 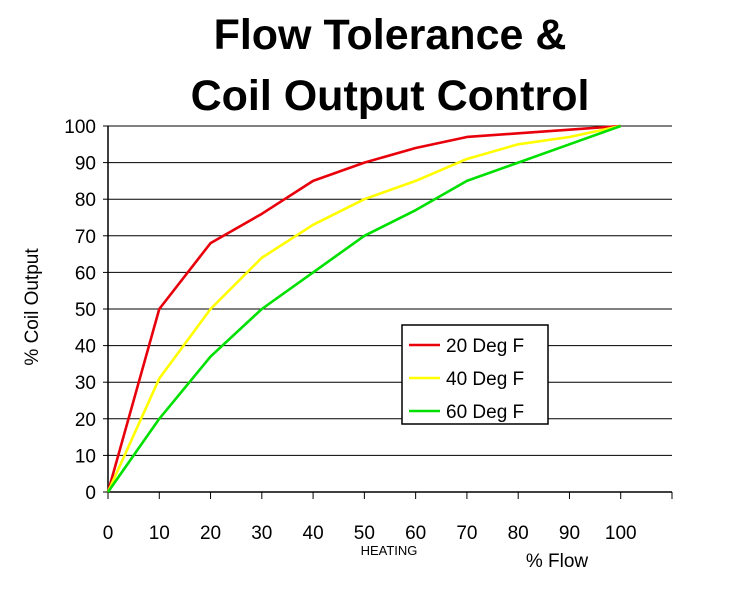 I want to click on legend: 20 Deg F 40 Deg F 60 Deg F, so click(x=475, y=374).